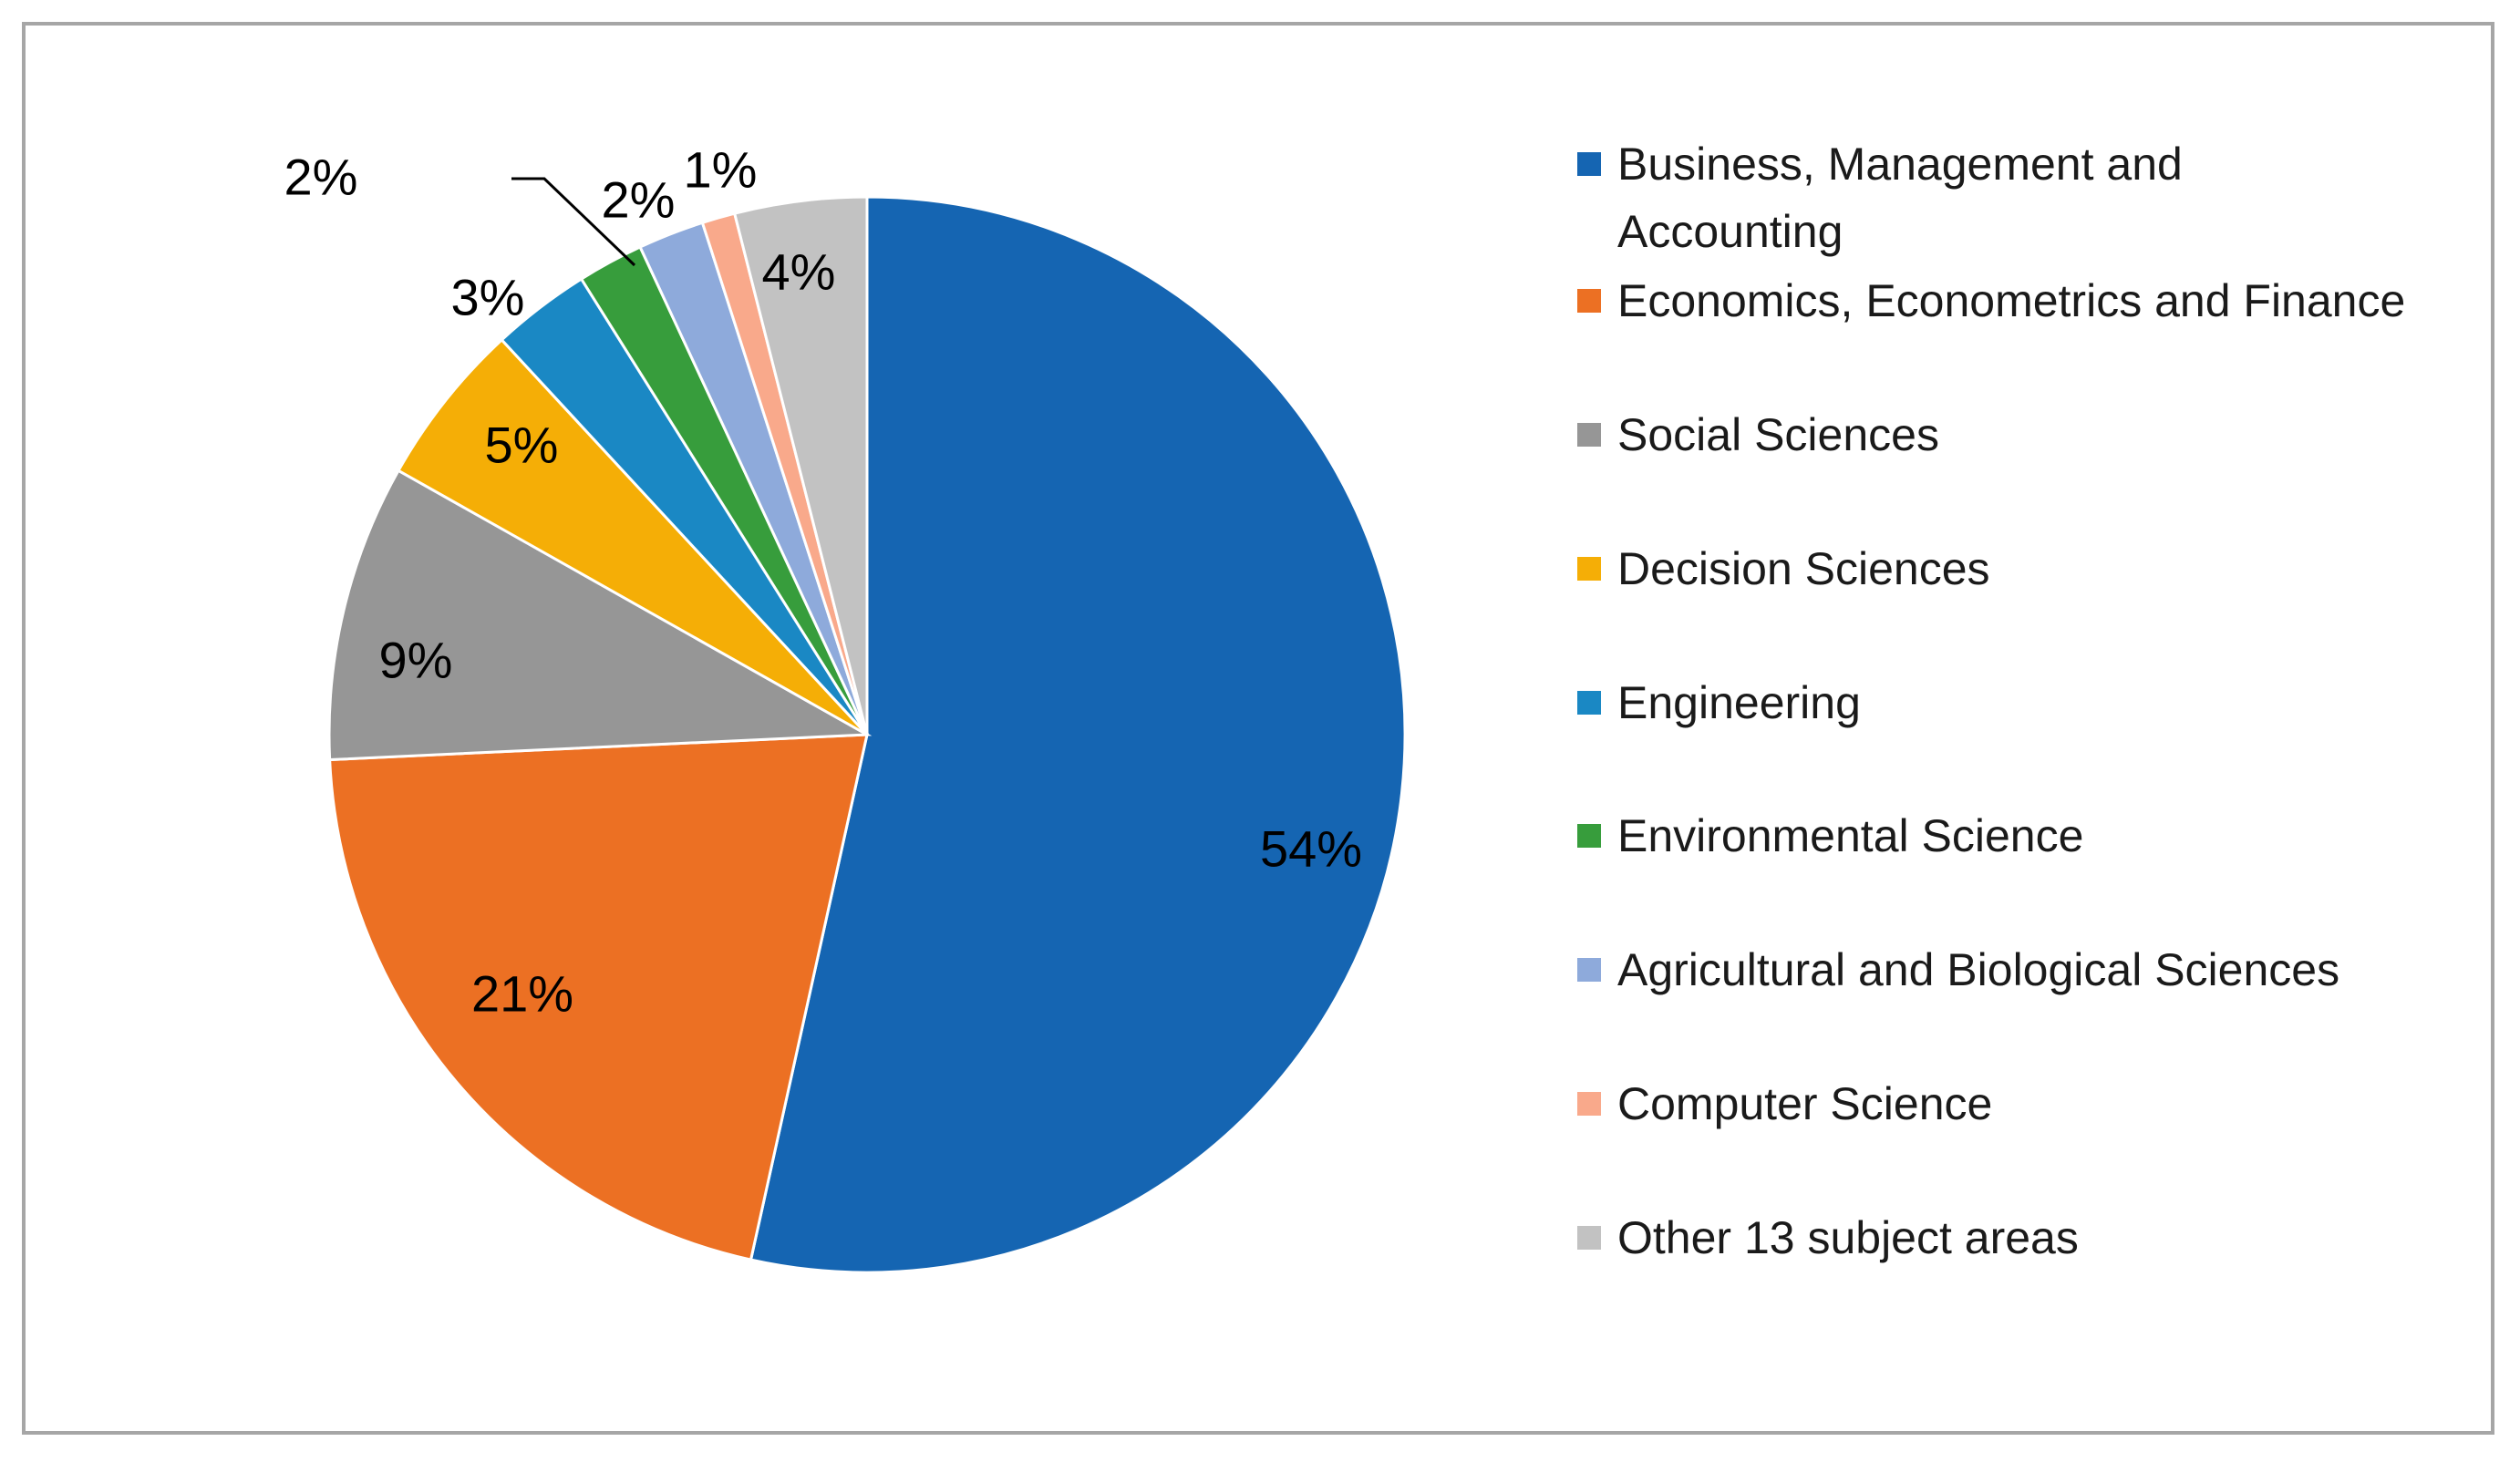  What do you see at coordinates (1804, 569) in the screenshot?
I see `legend-label: Decision Sciences` at bounding box center [1804, 569].